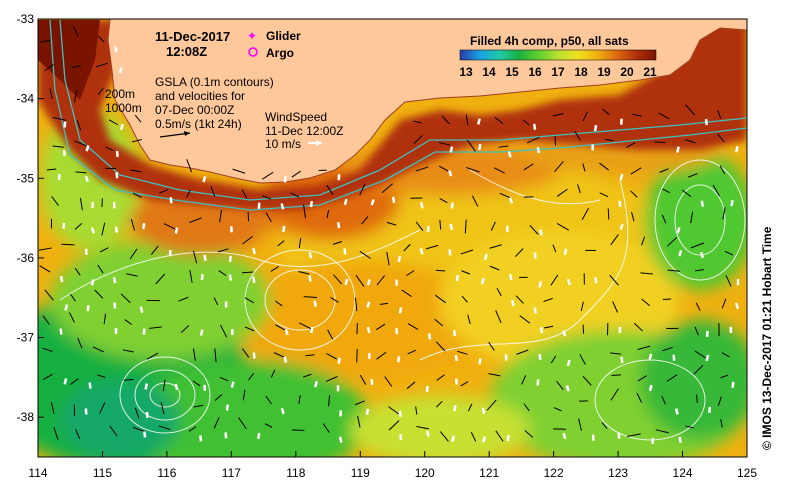 The image size is (790, 492). What do you see at coordinates (252, 36) in the screenshot?
I see `glider-icon: ✦` at bounding box center [252, 36].